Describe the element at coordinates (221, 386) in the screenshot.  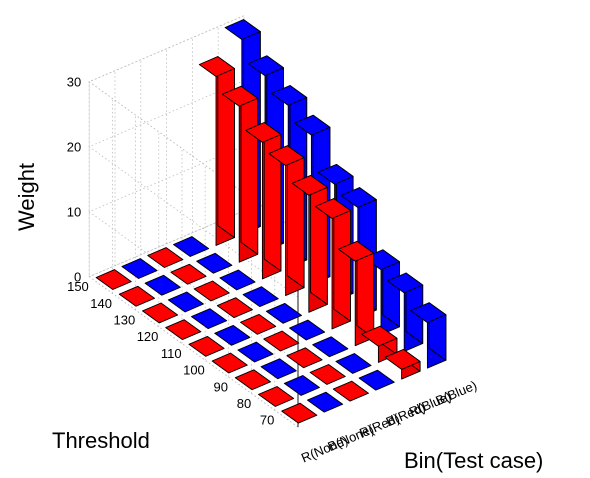
I see `threshold-tick-label: 90` at that location.